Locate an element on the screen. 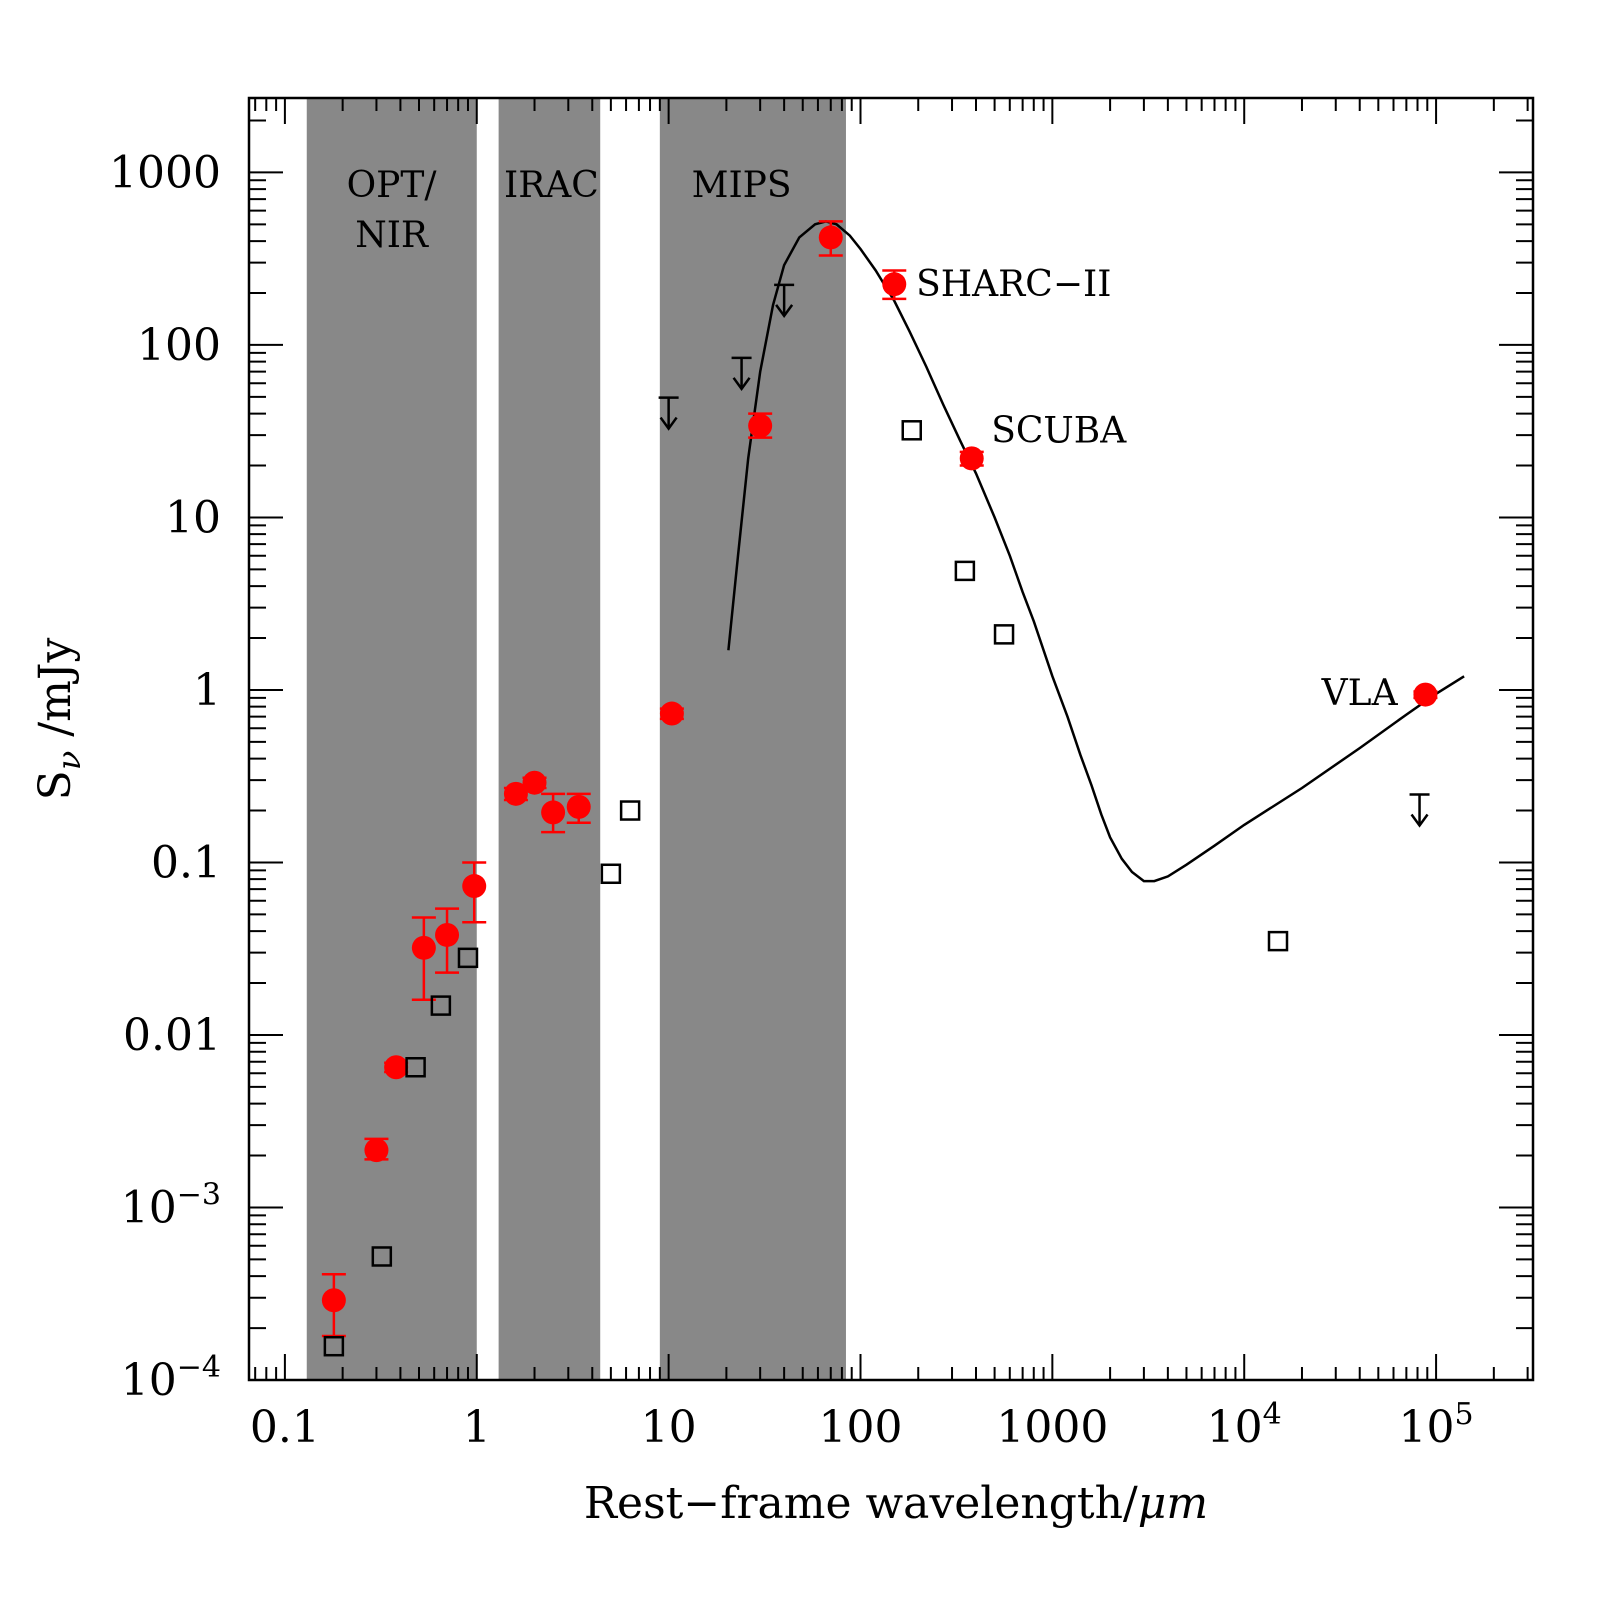 This screenshot has width=1618, height=1616. y-axis-title: Sν /mJy is located at coordinates (59, 719).